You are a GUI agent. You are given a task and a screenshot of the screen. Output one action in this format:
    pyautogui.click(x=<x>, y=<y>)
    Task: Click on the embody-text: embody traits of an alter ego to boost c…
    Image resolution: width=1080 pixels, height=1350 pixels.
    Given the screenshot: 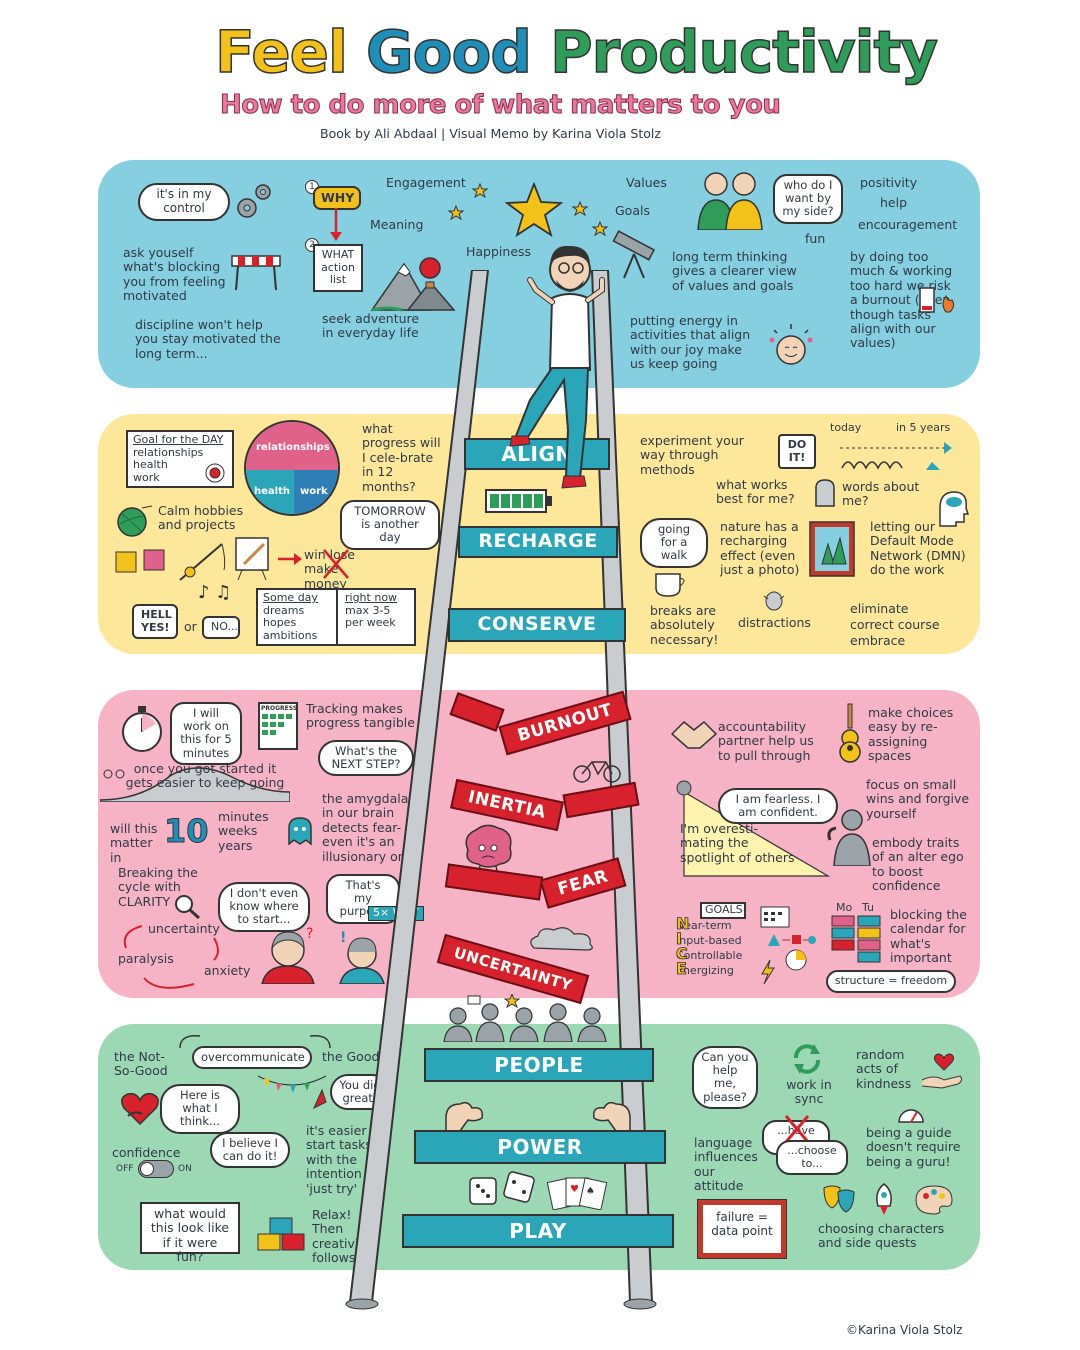 What is the action you would take?
    pyautogui.click(x=918, y=864)
    